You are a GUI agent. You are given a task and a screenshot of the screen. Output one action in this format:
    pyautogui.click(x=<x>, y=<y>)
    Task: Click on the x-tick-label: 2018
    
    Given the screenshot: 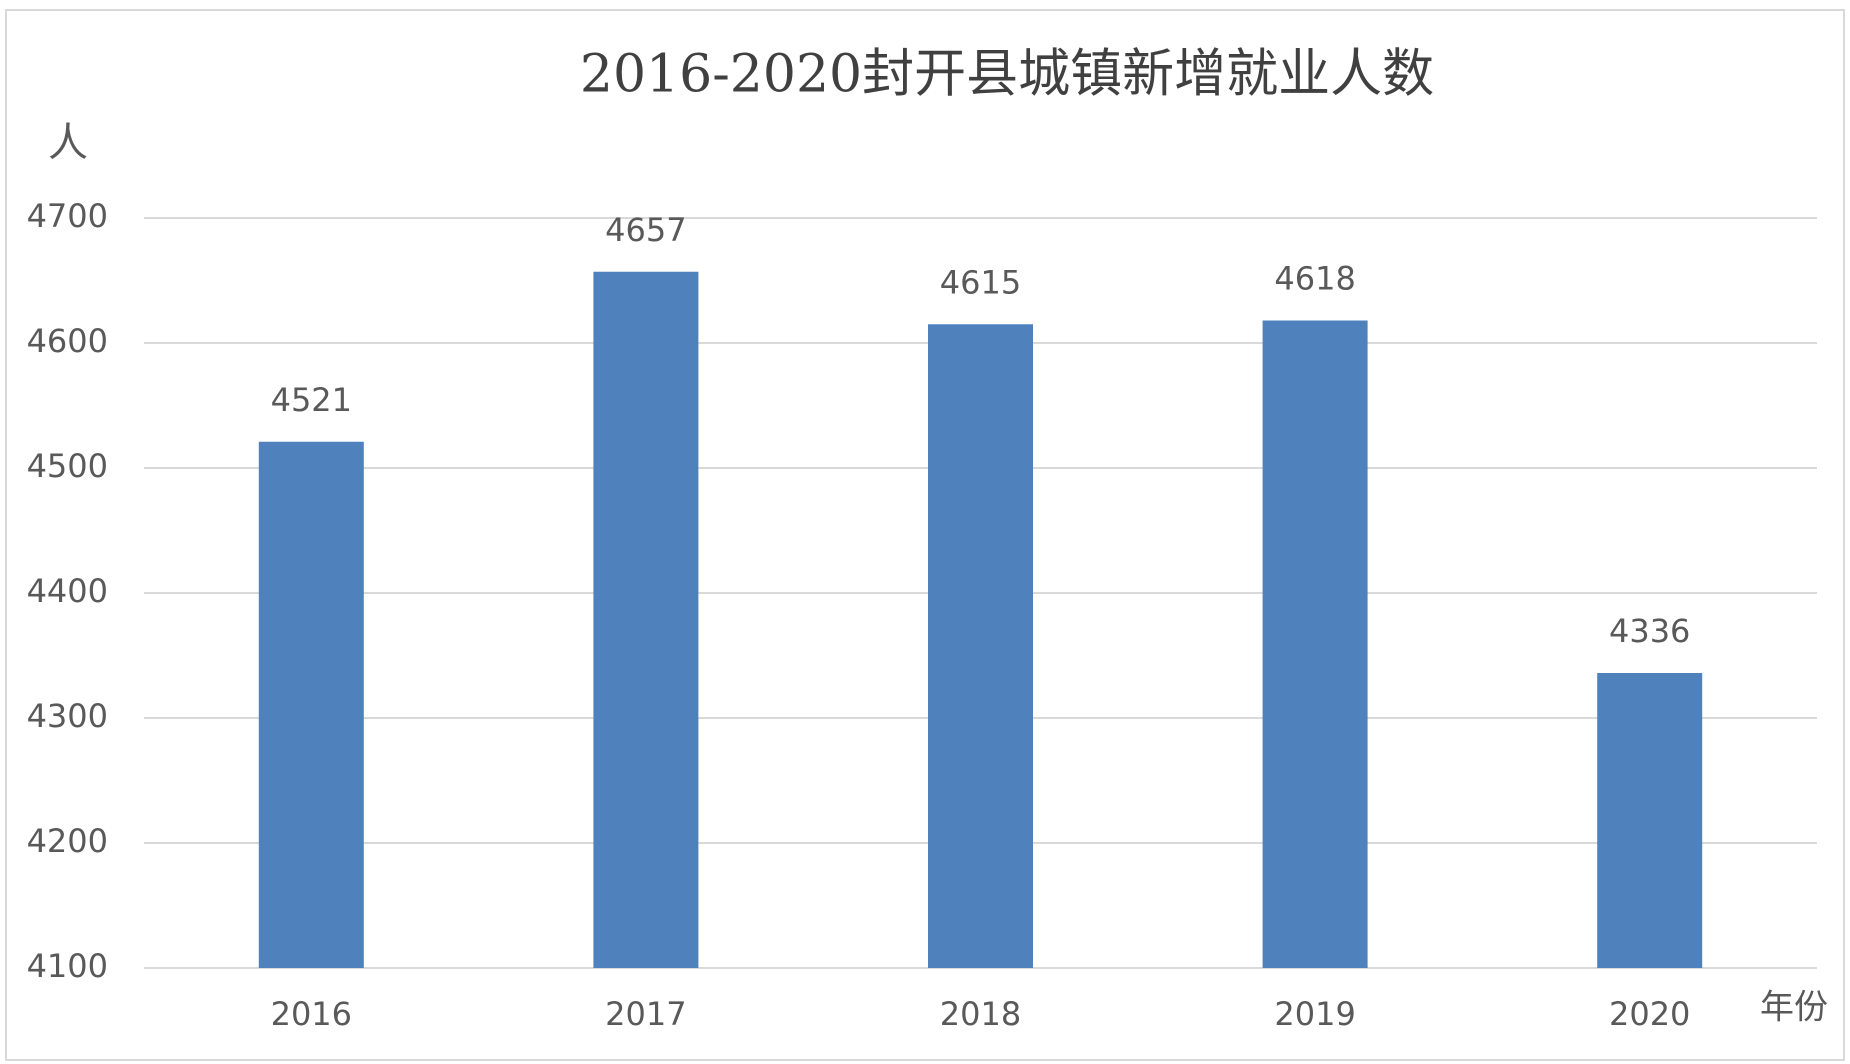 What is the action you would take?
    pyautogui.click(x=980, y=1014)
    